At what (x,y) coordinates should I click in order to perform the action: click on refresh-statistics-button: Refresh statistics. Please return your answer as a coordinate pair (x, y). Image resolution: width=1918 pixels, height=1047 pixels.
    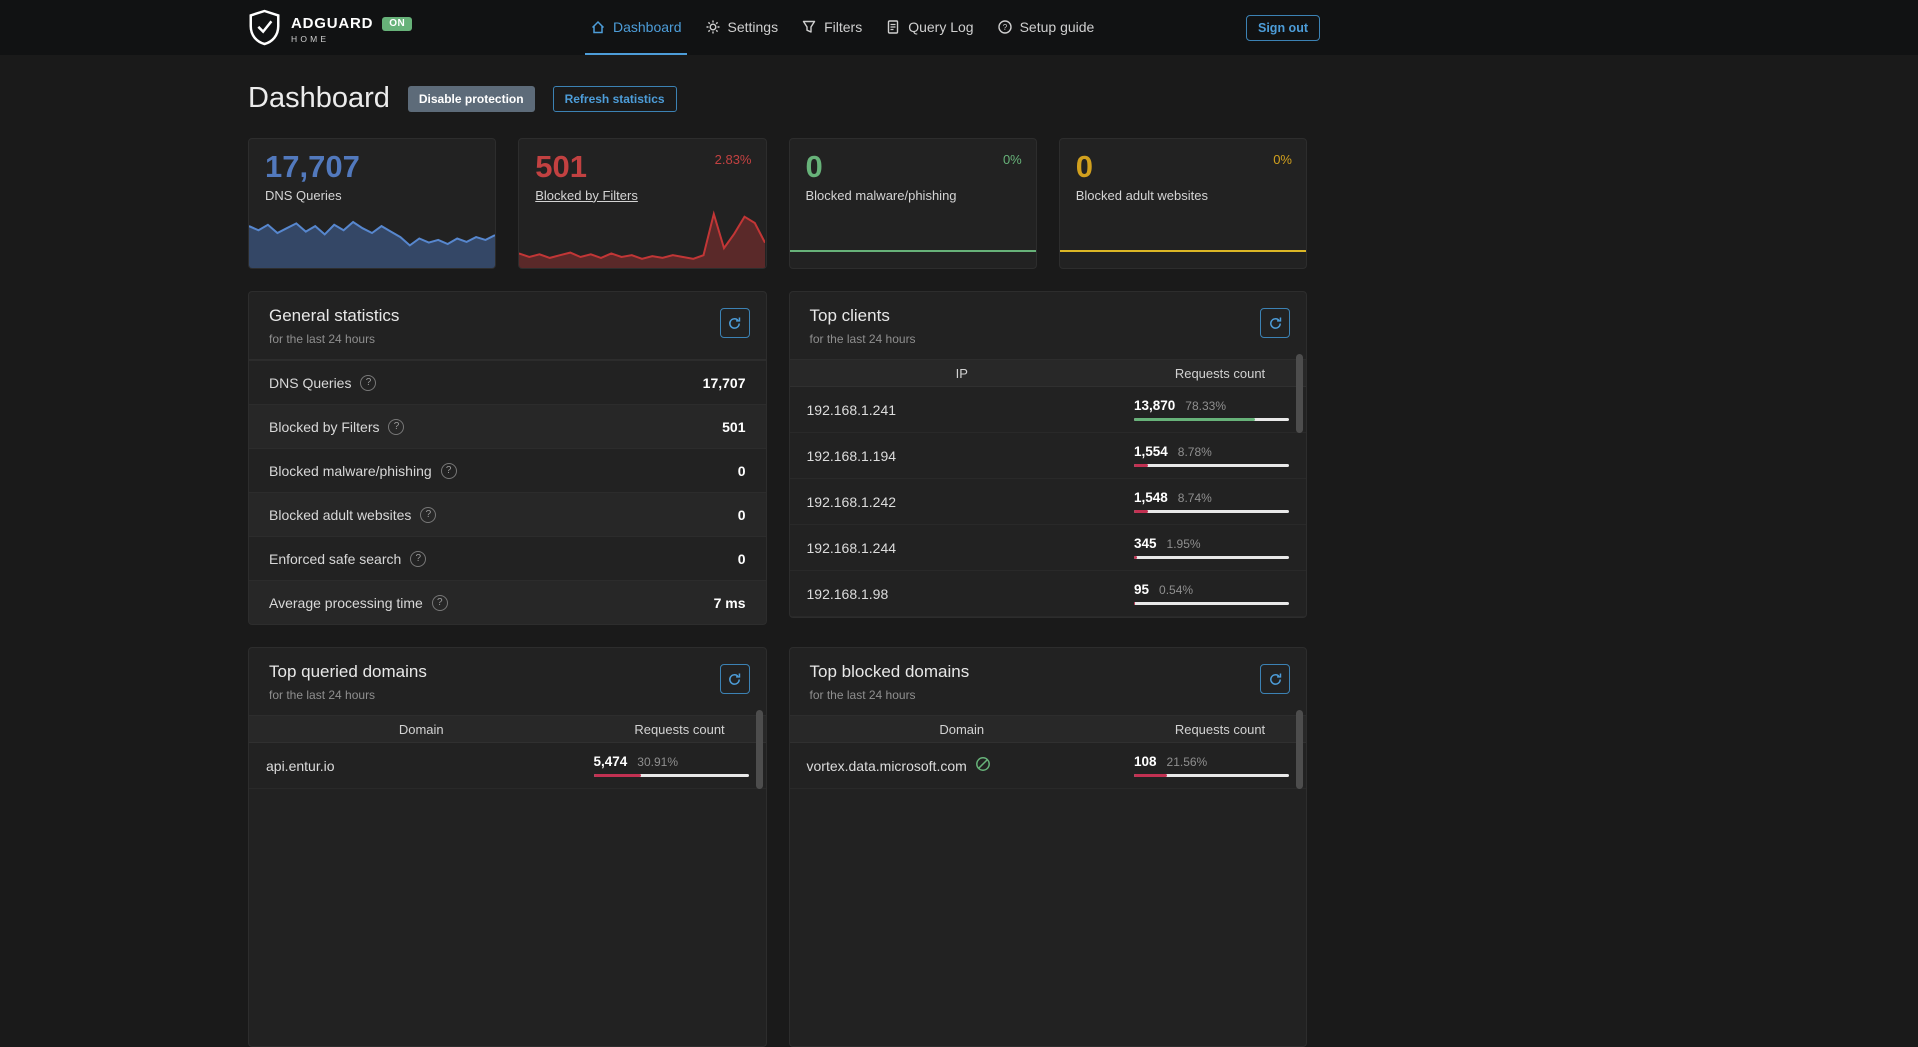
    Looking at the image, I should click on (614, 98).